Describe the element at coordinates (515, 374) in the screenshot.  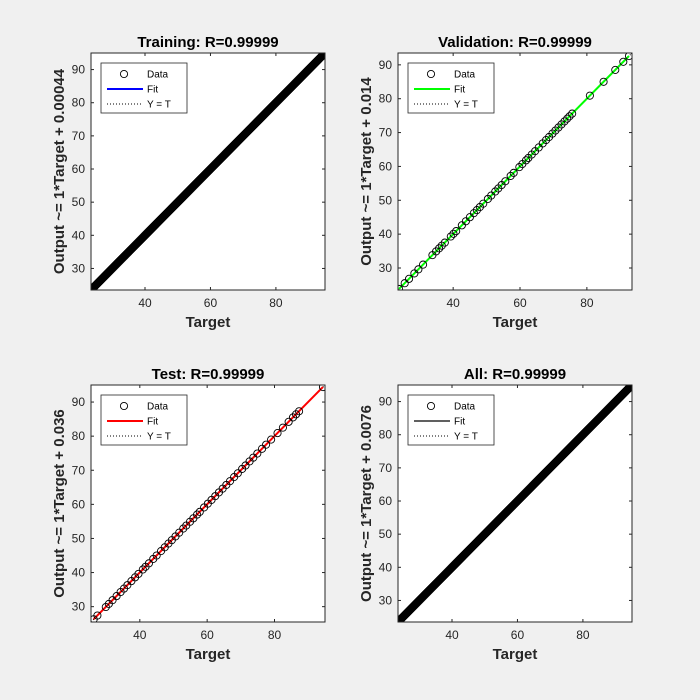
I see `chart-title: All: R=0.99999` at that location.